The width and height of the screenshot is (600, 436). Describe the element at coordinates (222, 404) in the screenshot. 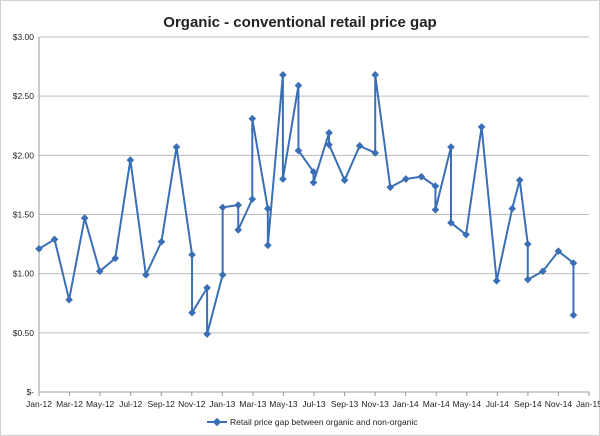

I see `x-tick-label: Jan-13` at that location.